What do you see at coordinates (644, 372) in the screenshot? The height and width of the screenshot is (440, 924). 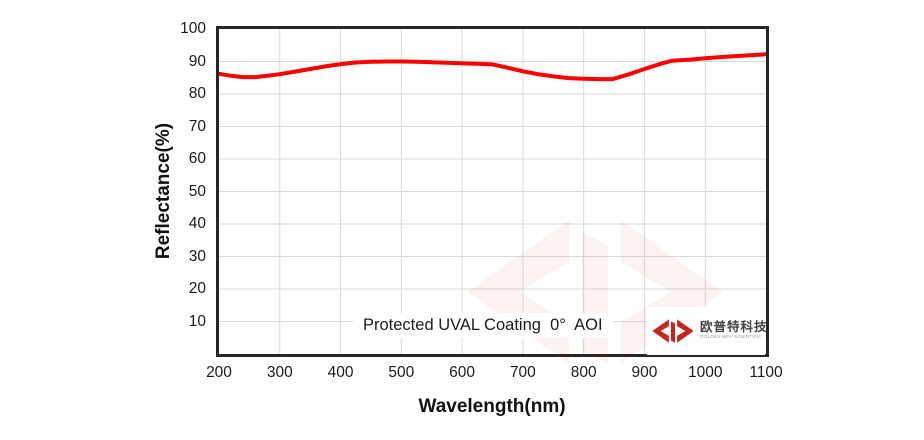 I see `x-tick-label: 900` at bounding box center [644, 372].